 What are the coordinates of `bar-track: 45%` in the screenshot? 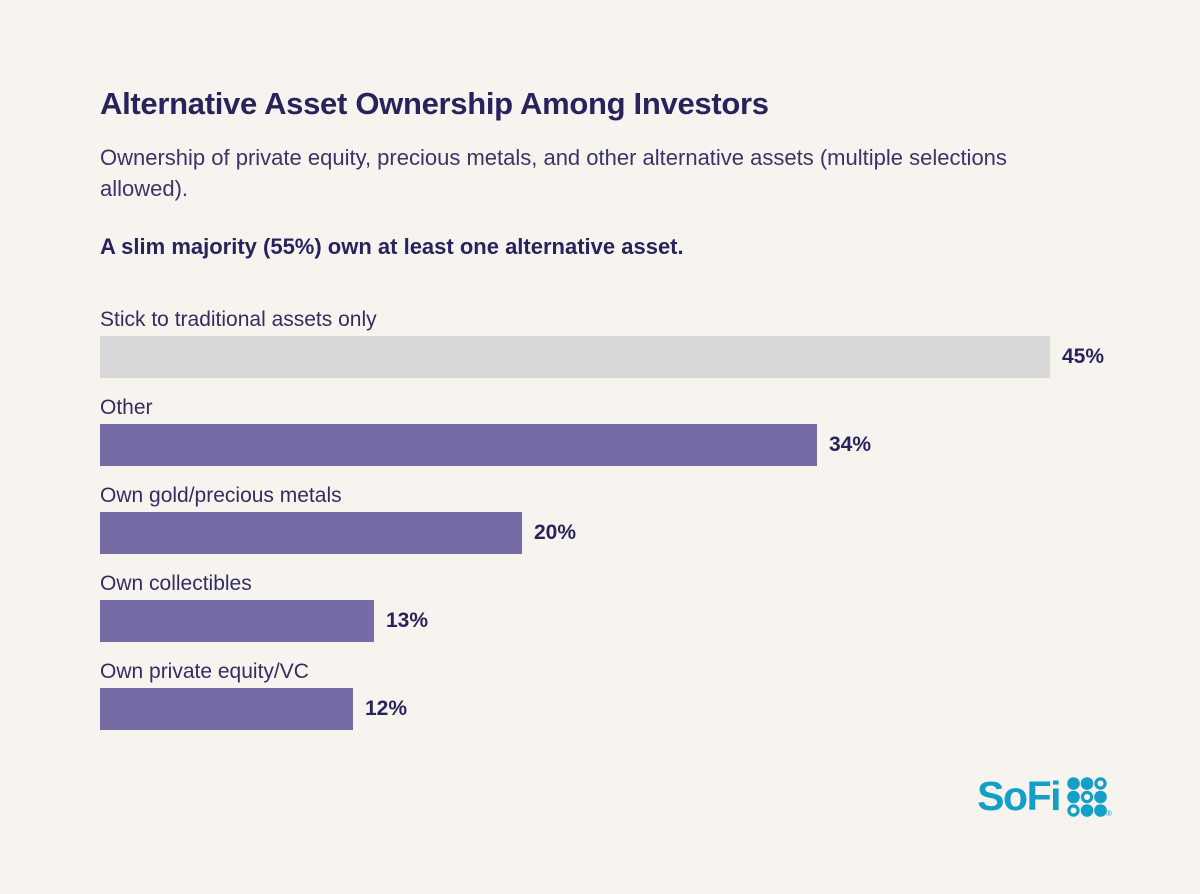 It's located at (605, 356).